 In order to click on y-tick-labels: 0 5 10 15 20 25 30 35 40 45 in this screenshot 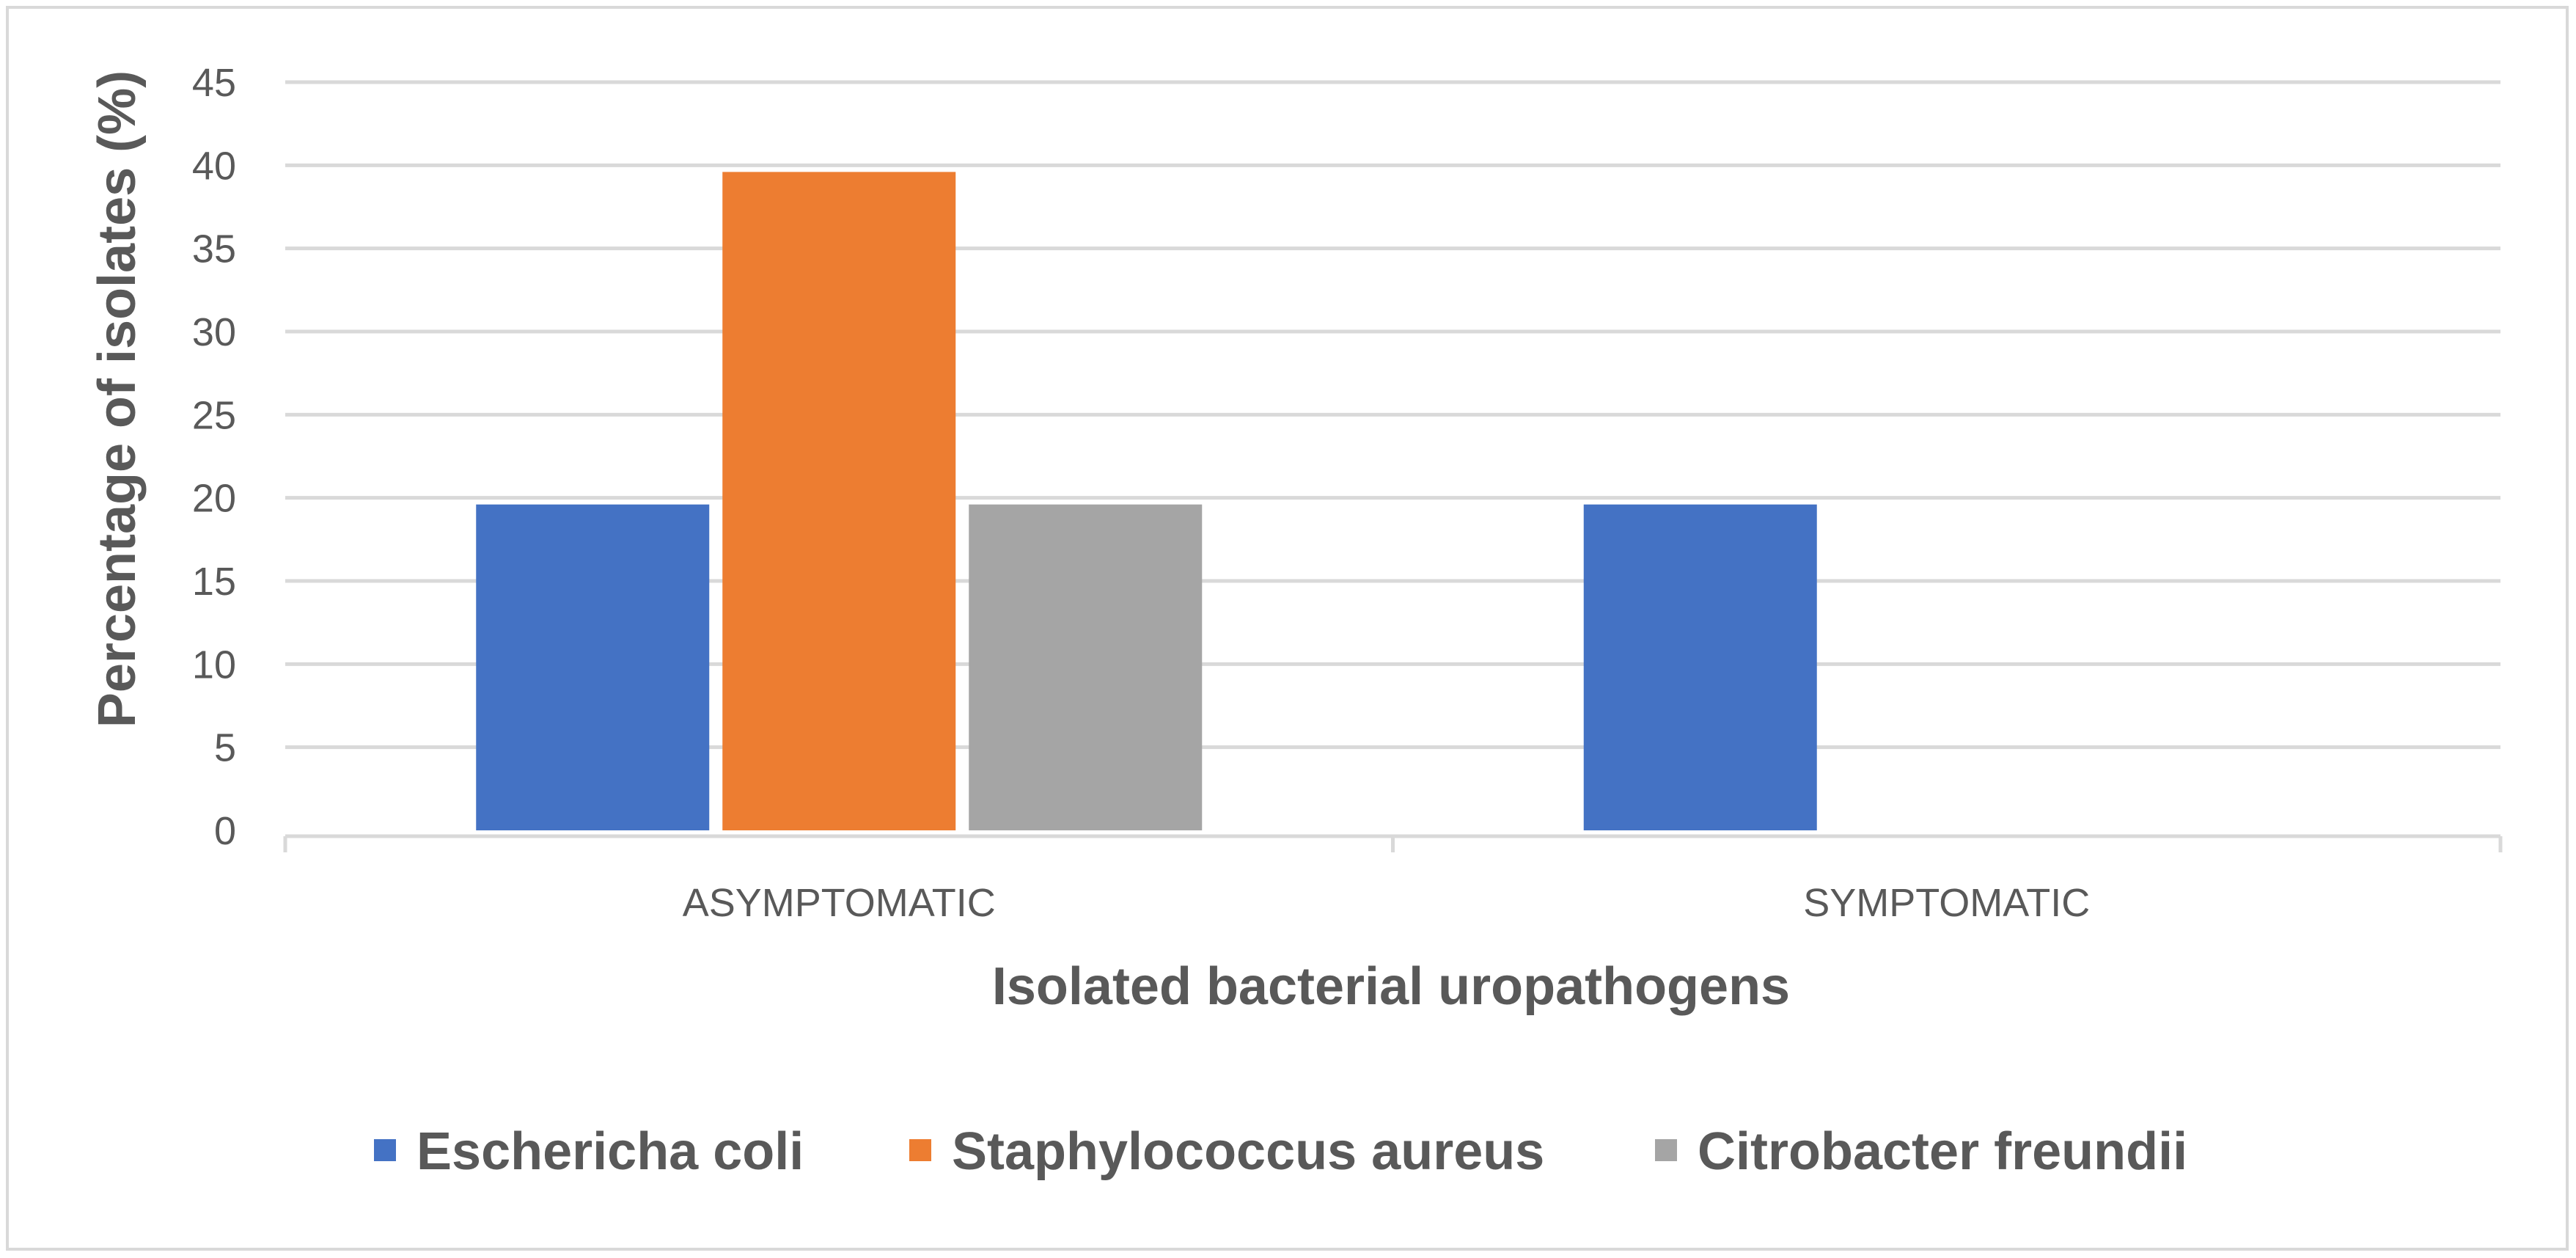, I will do `click(214, 457)`.